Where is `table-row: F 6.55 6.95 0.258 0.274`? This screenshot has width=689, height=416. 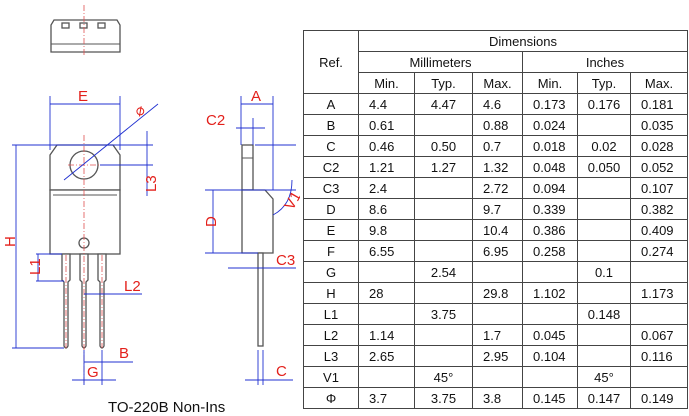
table-row: F 6.55 6.95 0.258 0.274 is located at coordinates (495, 251).